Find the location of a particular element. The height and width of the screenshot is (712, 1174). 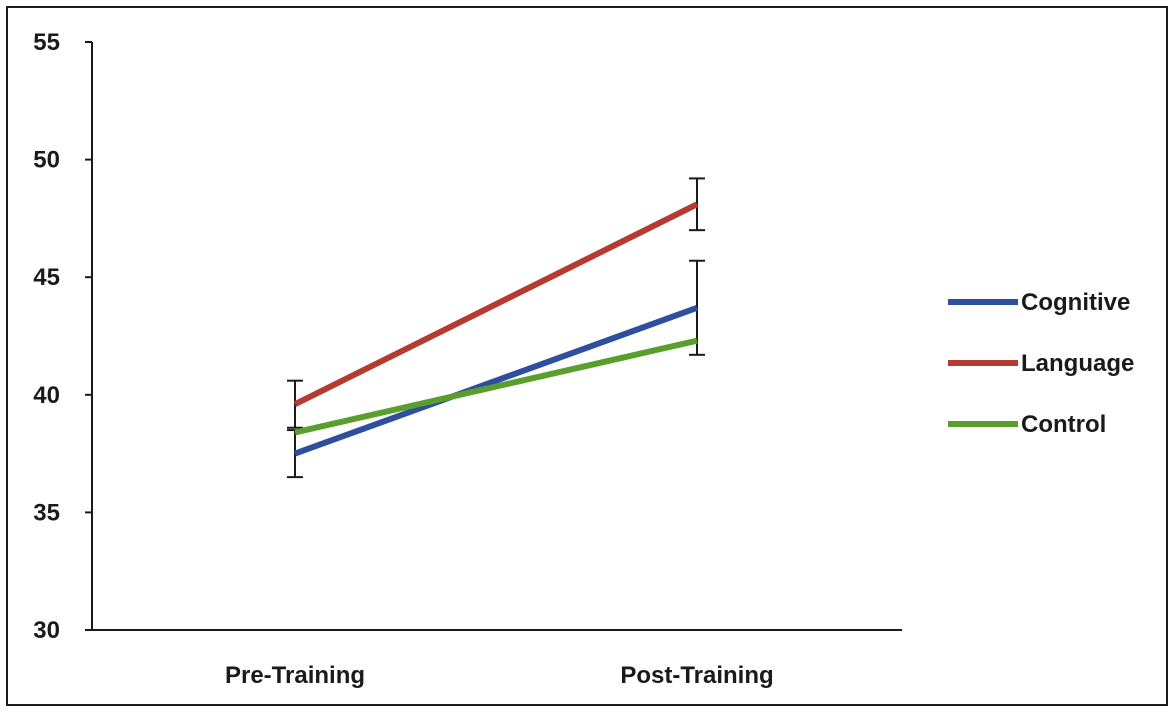

series-line-language is located at coordinates (496, 304).